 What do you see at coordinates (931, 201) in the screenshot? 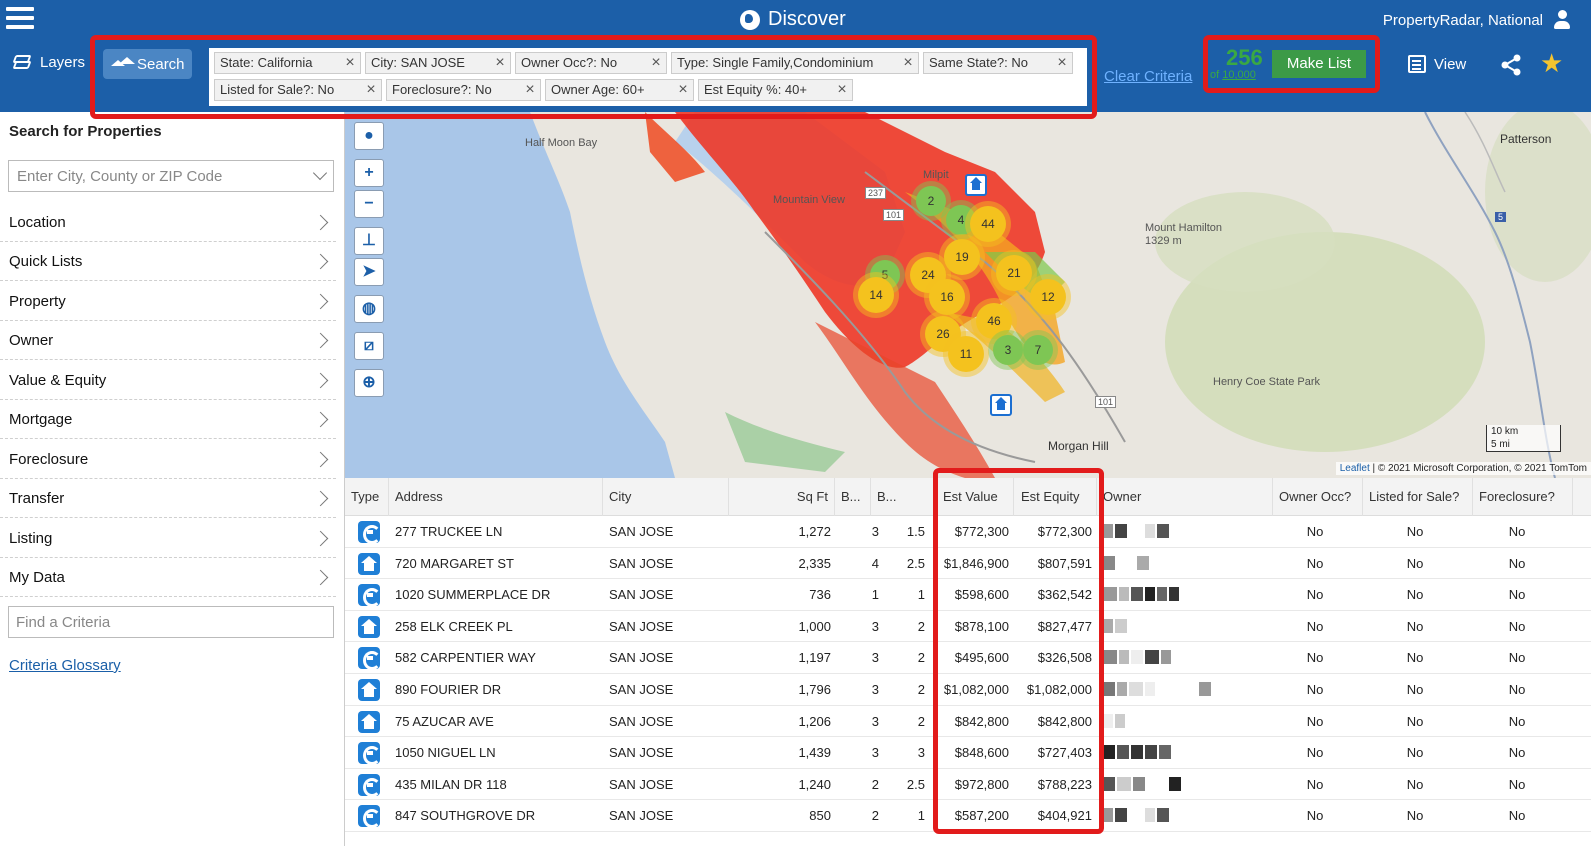
I see `map-cluster: 2` at bounding box center [931, 201].